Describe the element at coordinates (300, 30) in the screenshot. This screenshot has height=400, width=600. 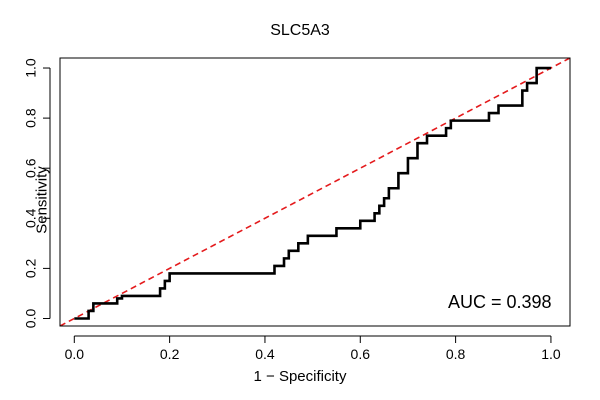
I see `chart-title: SLC5A3` at that location.